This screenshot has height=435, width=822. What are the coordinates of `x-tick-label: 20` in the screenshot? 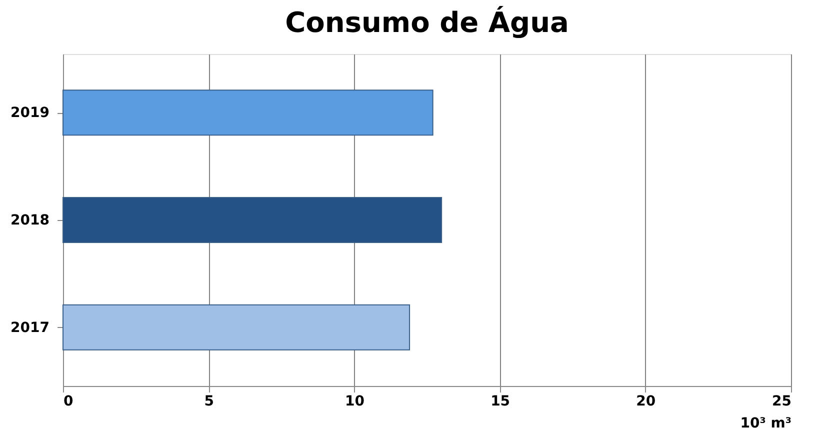 It's located at (646, 402).